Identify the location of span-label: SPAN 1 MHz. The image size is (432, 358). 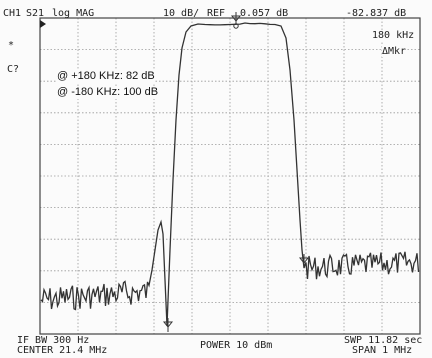
(382, 350).